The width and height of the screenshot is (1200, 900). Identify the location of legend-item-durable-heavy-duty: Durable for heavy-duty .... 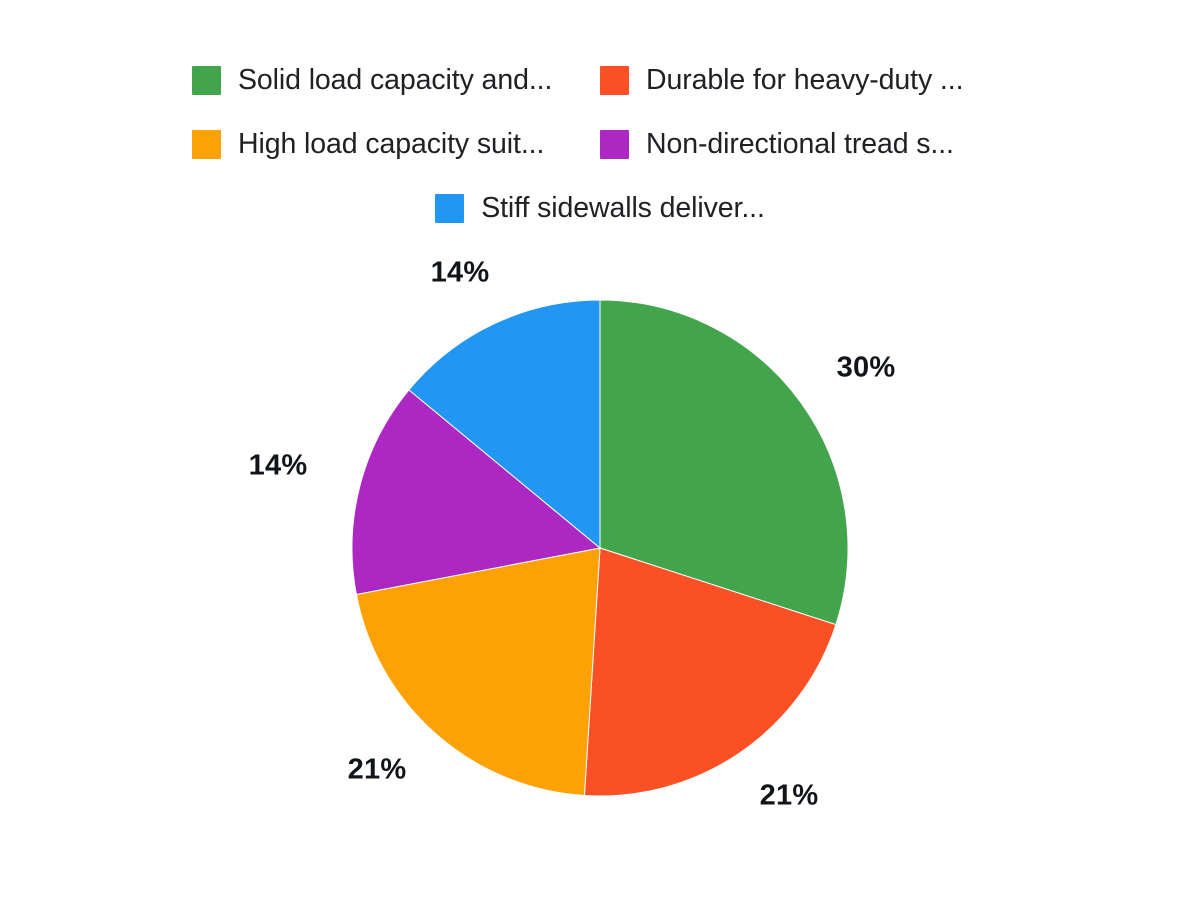
(804, 80).